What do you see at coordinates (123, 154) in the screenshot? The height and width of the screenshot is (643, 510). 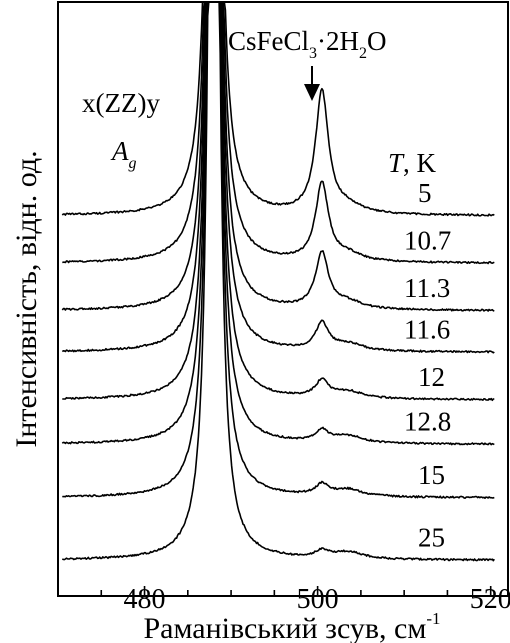 I see `symmetry-label: Ag` at bounding box center [123, 154].